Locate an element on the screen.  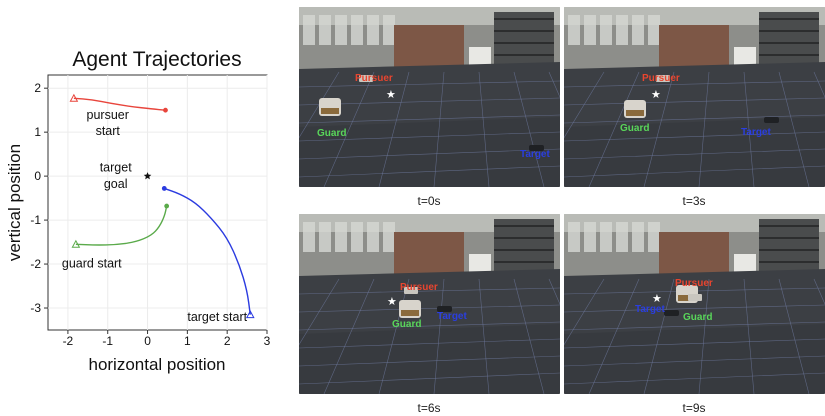
snapshot-t0 is located at coordinates (429, 97).